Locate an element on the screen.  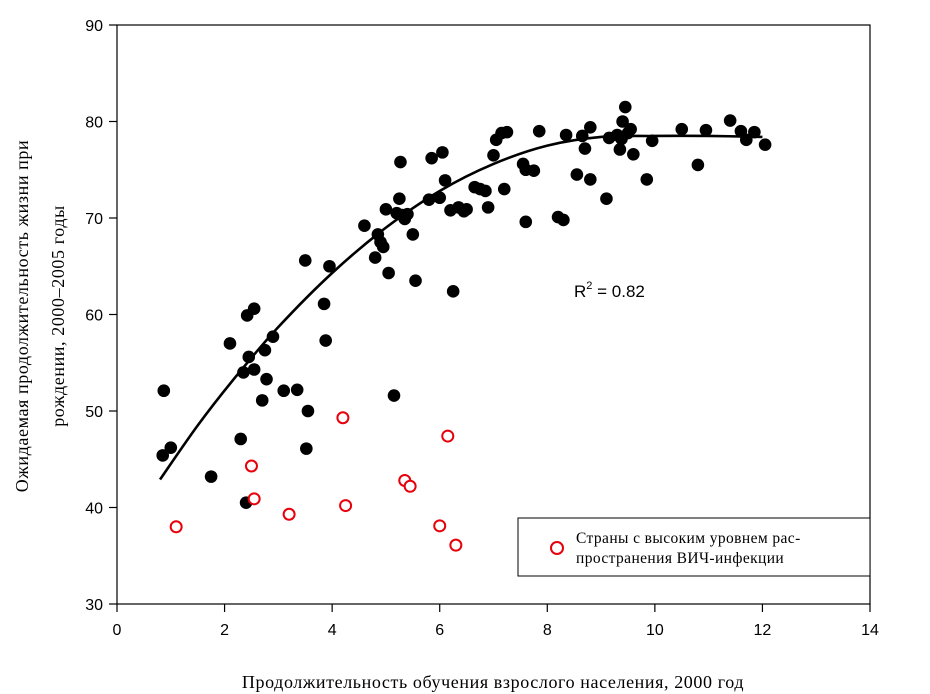
y-axis-title-line-2: рождении, 2000–2005 годы is located at coordinates (58, 316).